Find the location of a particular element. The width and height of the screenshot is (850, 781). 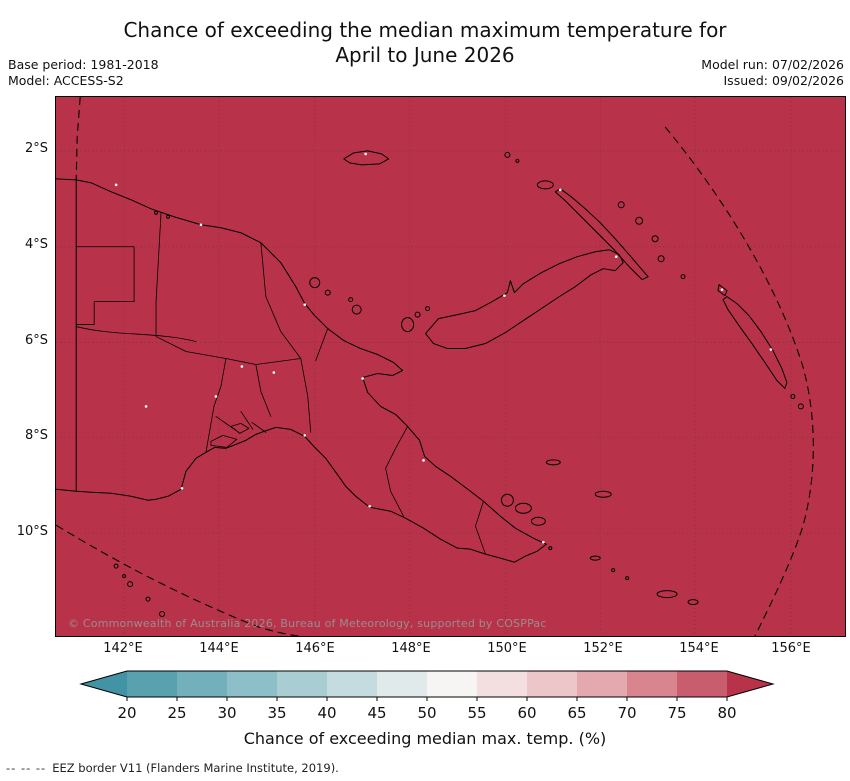

lat-tick-6s: 6°S is located at coordinates (36, 340).